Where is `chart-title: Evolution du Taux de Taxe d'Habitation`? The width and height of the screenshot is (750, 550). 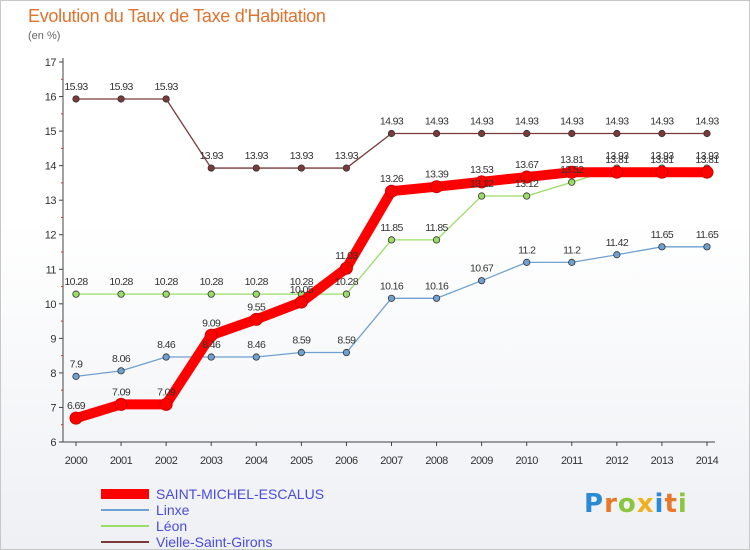
chart-title: Evolution du Taux de Taxe d'Habitation is located at coordinates (177, 16).